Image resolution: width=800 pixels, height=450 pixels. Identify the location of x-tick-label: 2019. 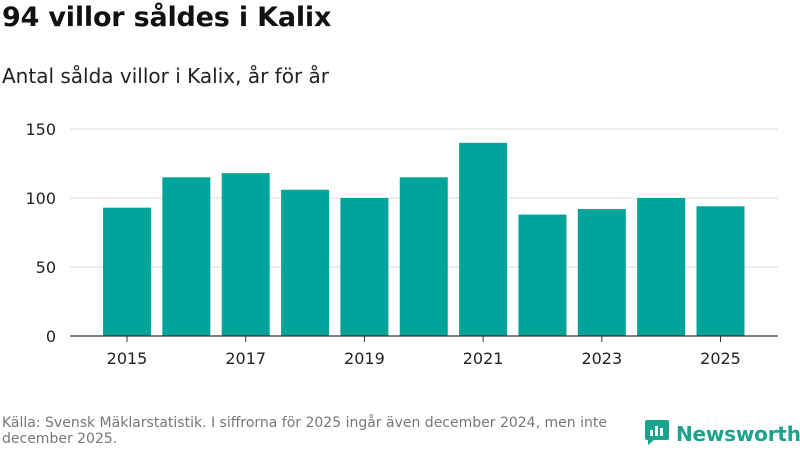
(364, 358).